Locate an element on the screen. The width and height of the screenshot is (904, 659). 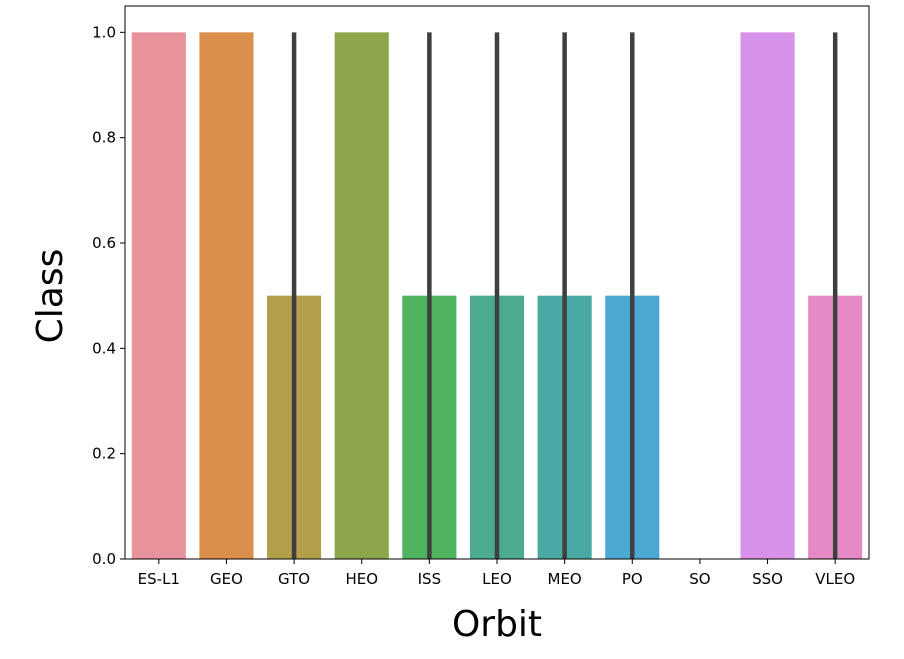
bar-sso is located at coordinates (767, 296).